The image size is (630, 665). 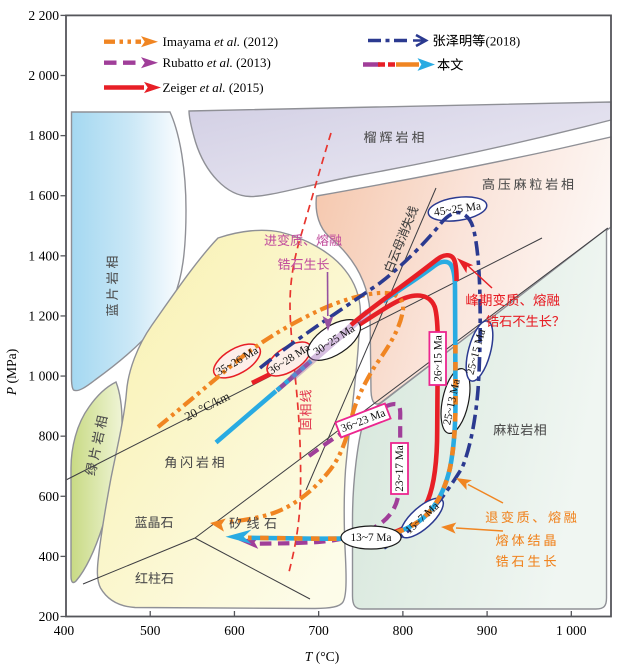 I want to click on svg-text: 23~17 Ma, so click(x=400, y=468).